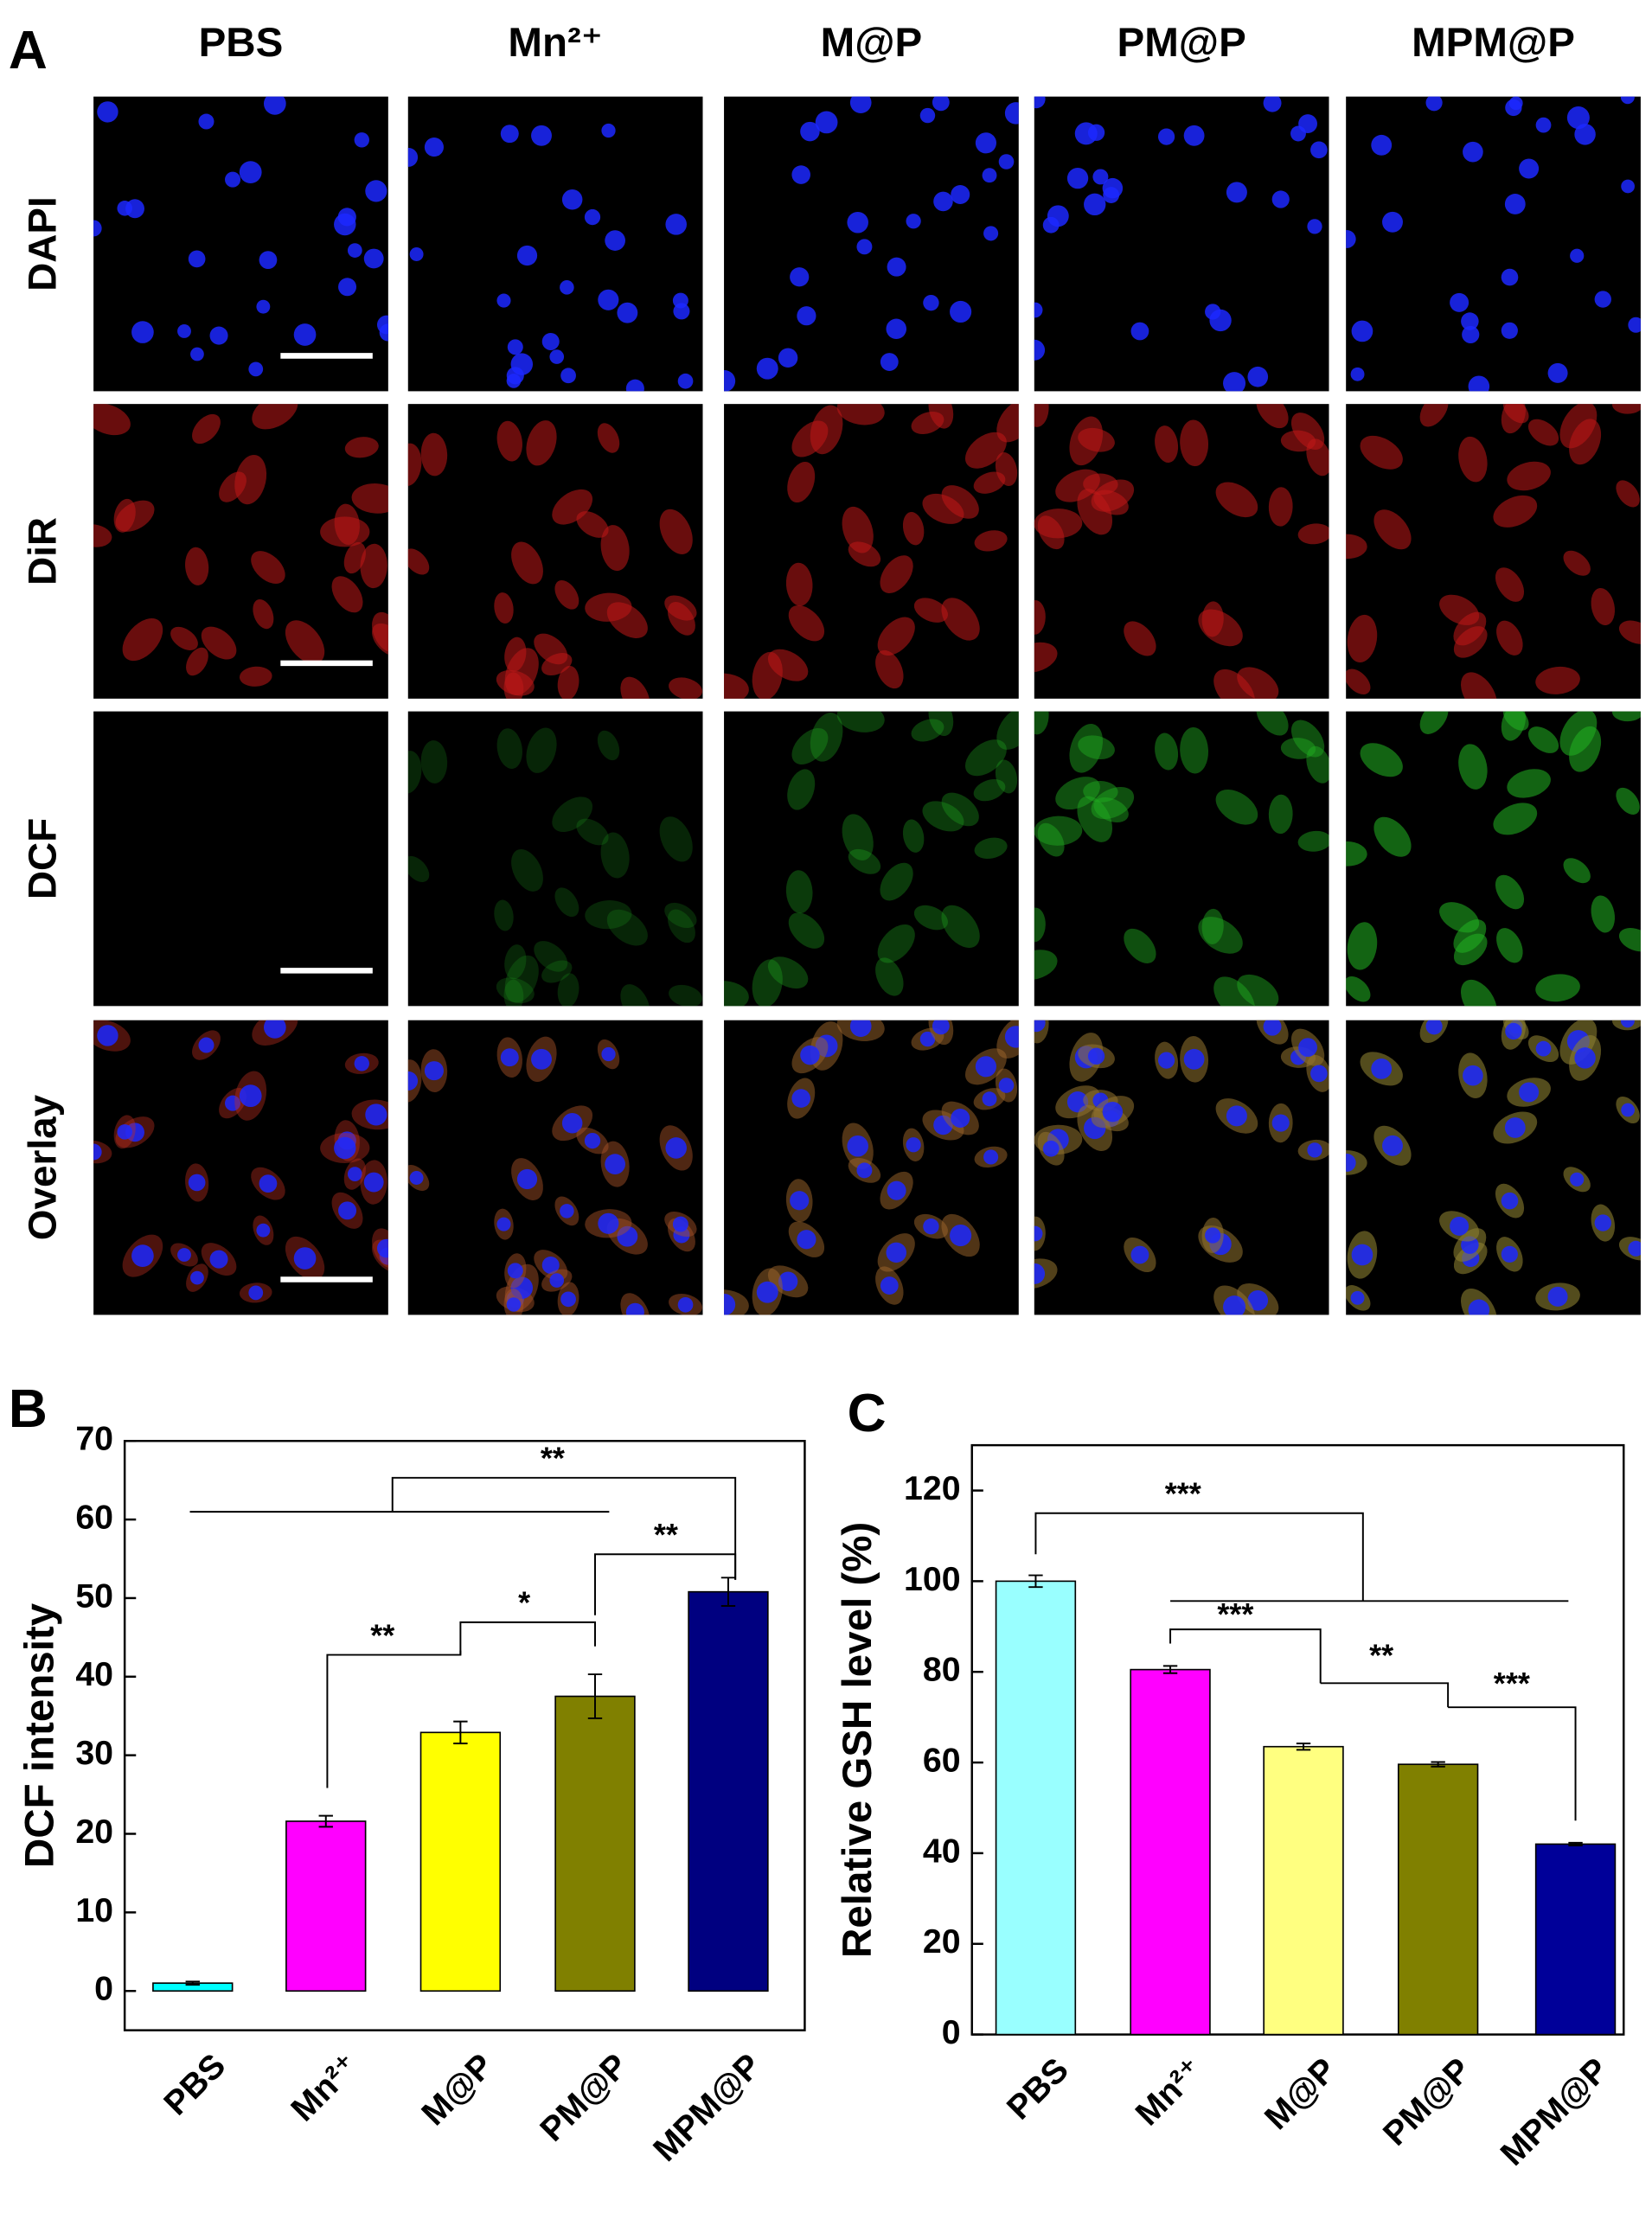 This screenshot has width=1652, height=2226. What do you see at coordinates (555, 43) in the screenshot?
I see `column-header: Mn²⁺` at bounding box center [555, 43].